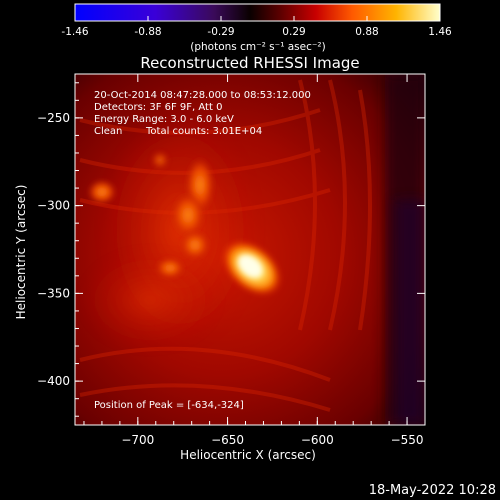  What do you see at coordinates (108, 131) in the screenshot?
I see `annotation-algorithm: Clean` at bounding box center [108, 131].